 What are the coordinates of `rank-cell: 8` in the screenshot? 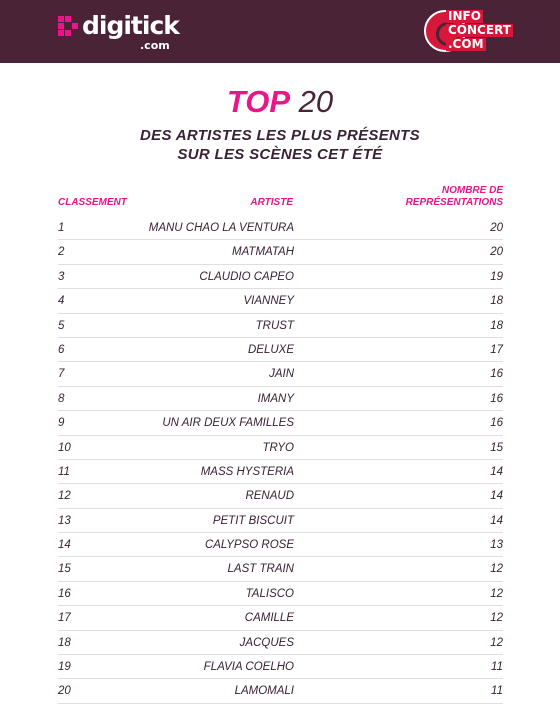 It's located at (61, 398).